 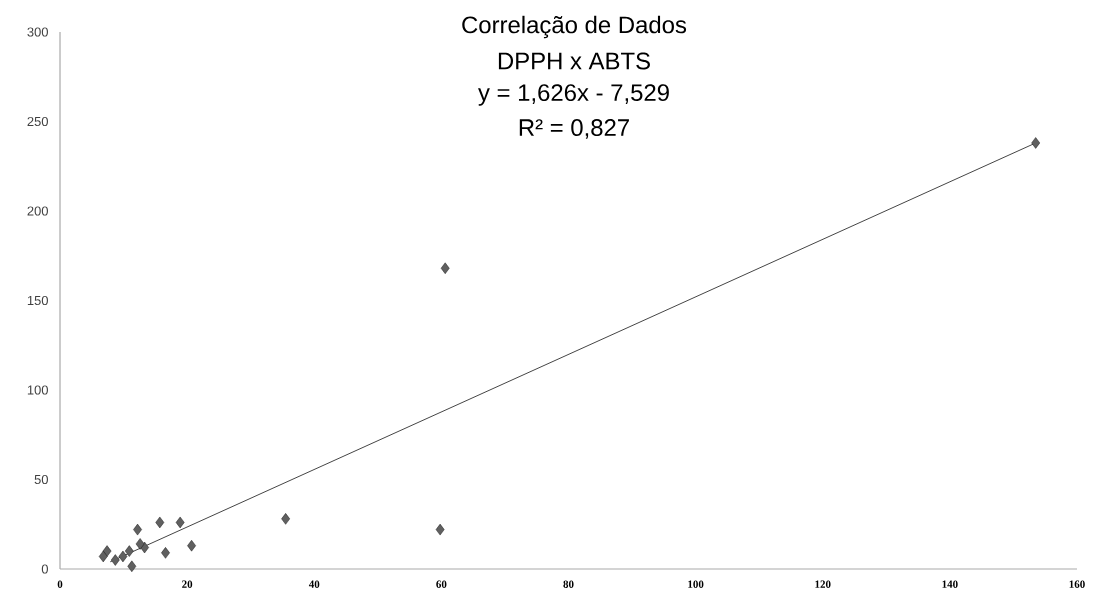 What do you see at coordinates (950, 584) in the screenshot?
I see `x-tick-label: 140` at bounding box center [950, 584].